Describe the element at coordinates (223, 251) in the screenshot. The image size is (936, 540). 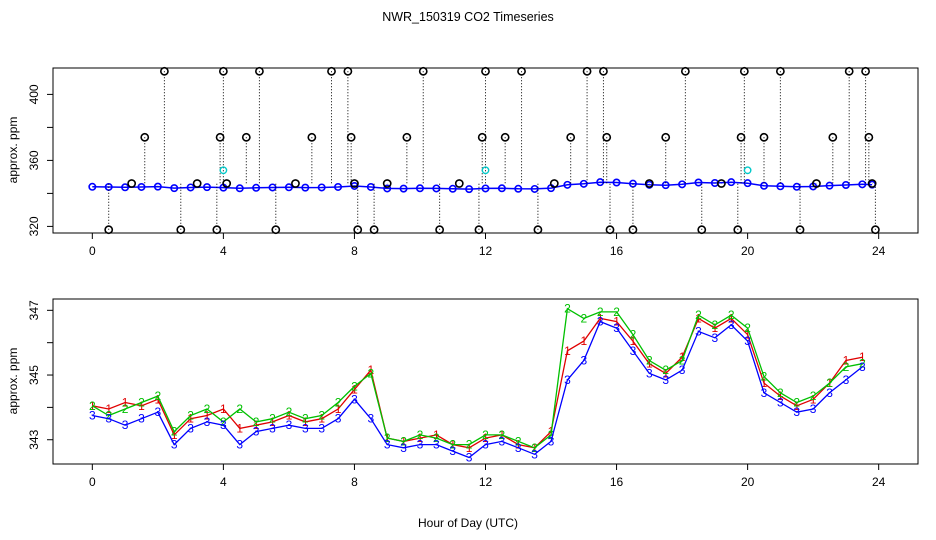
I see `top-x-tick-label: 4` at that location.